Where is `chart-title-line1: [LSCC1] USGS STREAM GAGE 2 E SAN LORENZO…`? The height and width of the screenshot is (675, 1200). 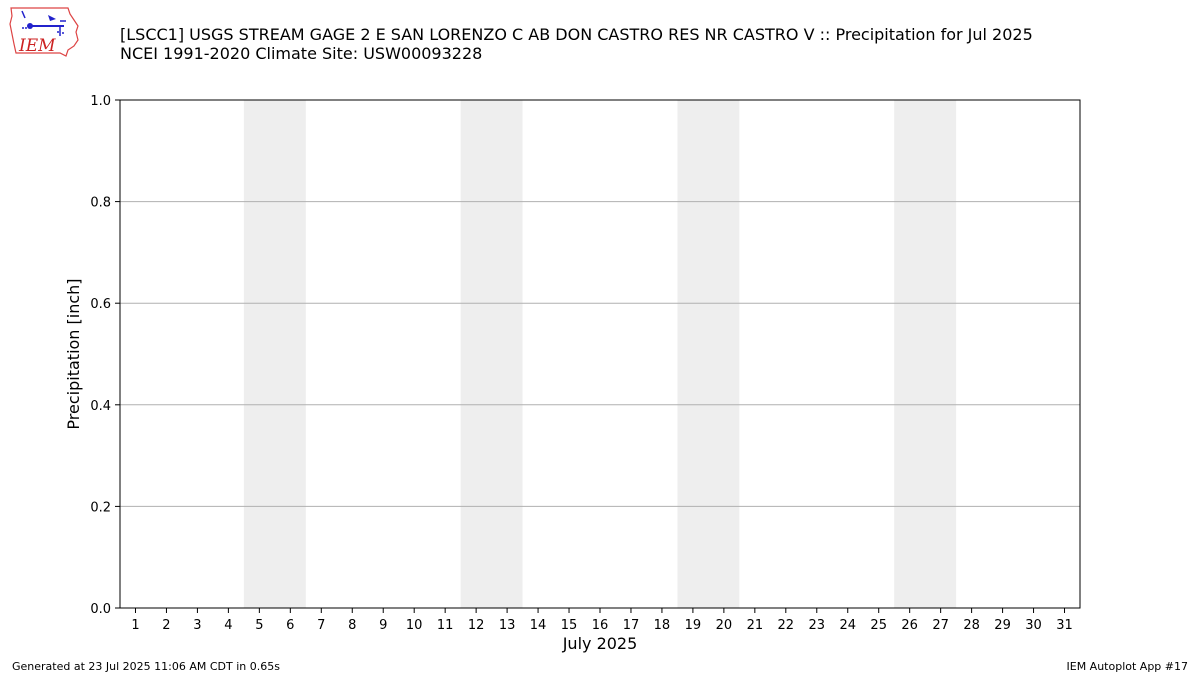 chart-title-line1: [LSCC1] USGS STREAM GAGE 2 E SAN LORENZO… is located at coordinates (576, 34).